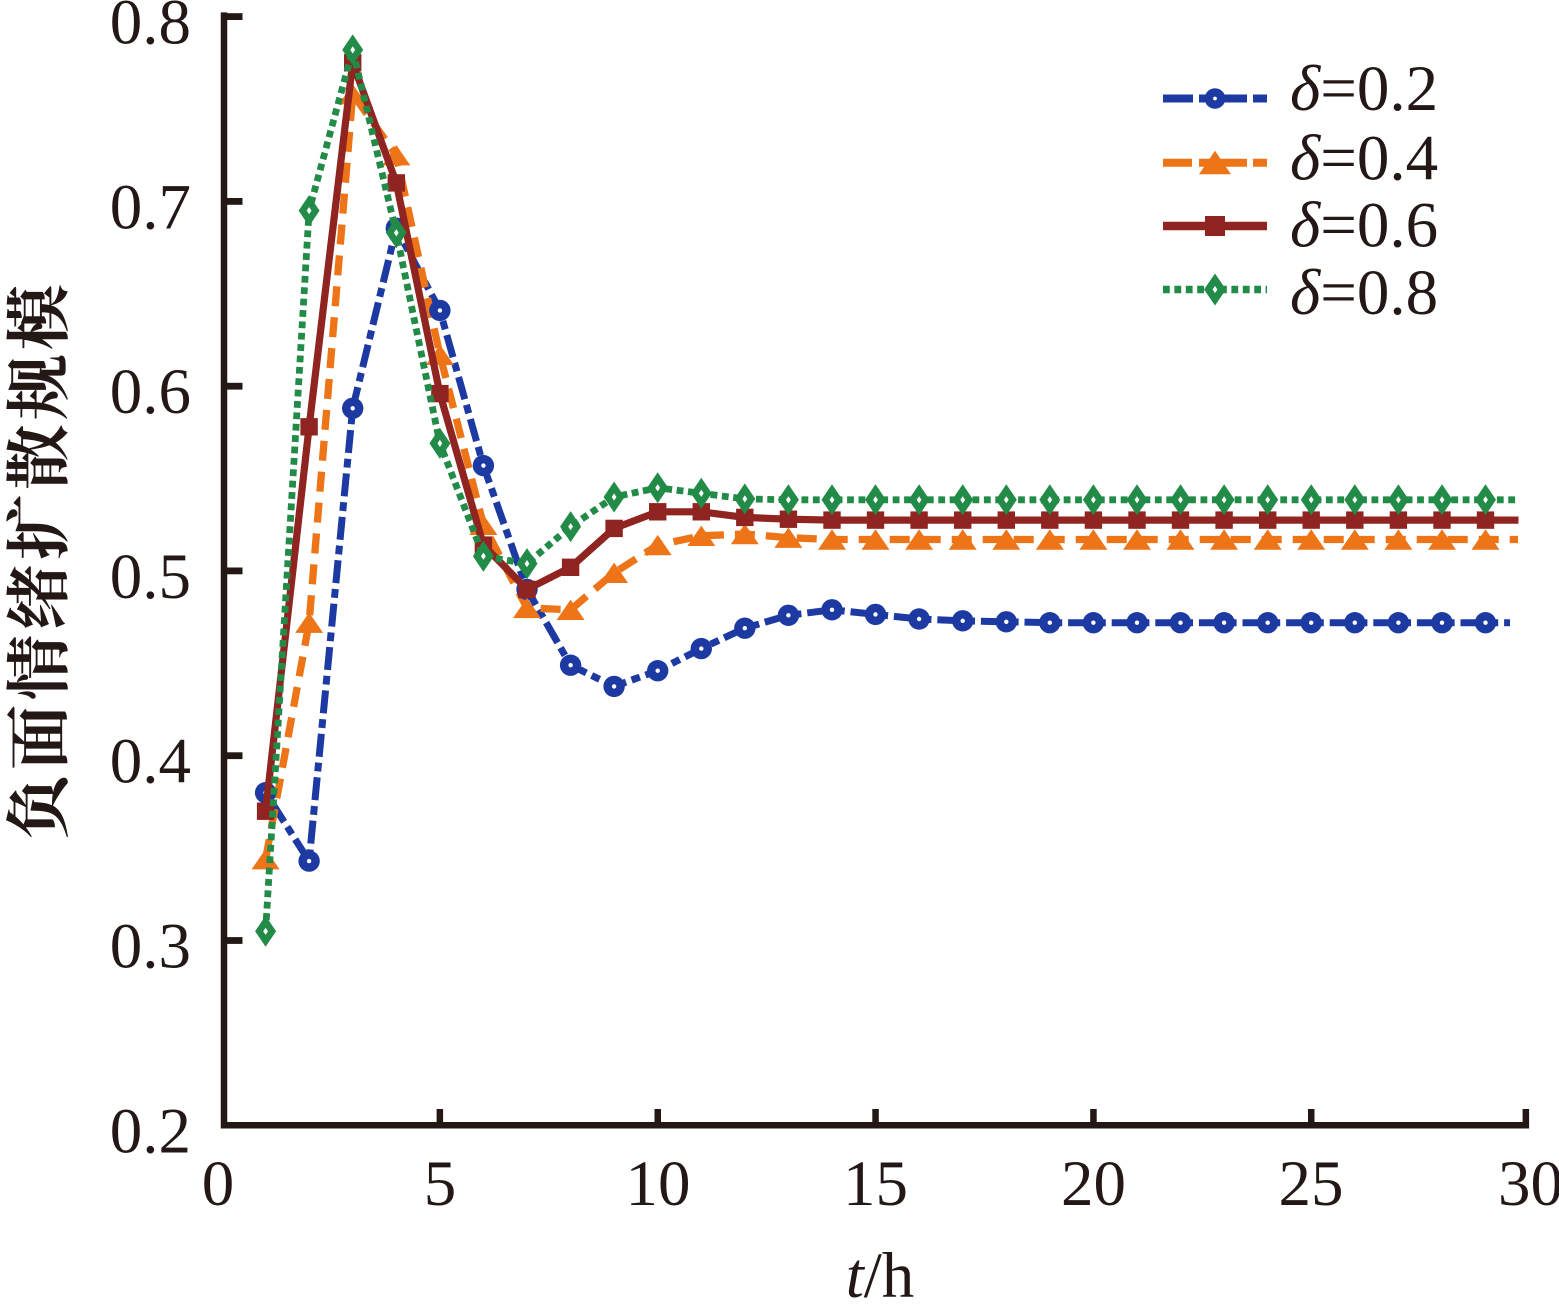 The width and height of the screenshot is (1559, 1316). What do you see at coordinates (150, 392) in the screenshot?
I see `svg-text: 0.6` at bounding box center [150, 392].